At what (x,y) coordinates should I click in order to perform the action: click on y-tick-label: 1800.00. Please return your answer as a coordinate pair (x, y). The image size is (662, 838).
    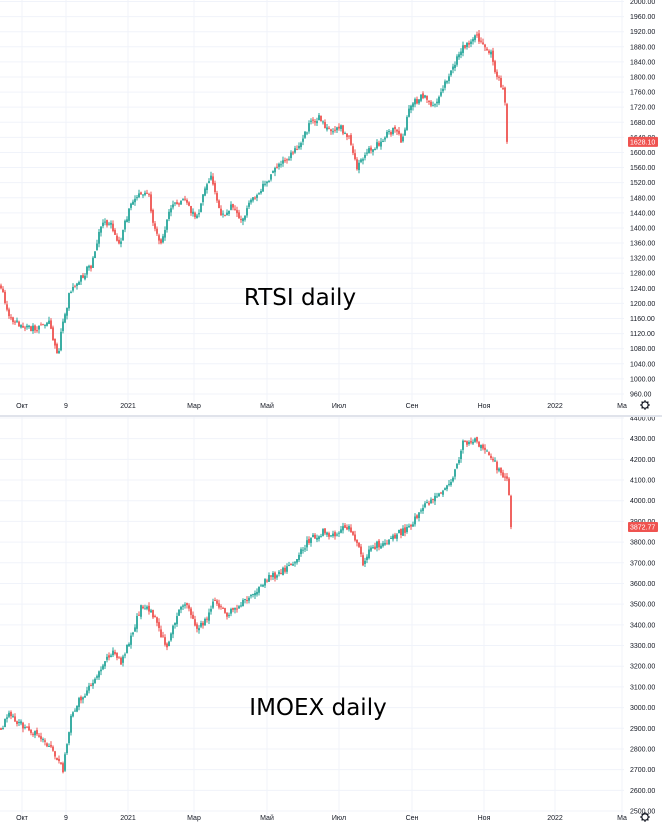
    Looking at the image, I should click on (642, 77).